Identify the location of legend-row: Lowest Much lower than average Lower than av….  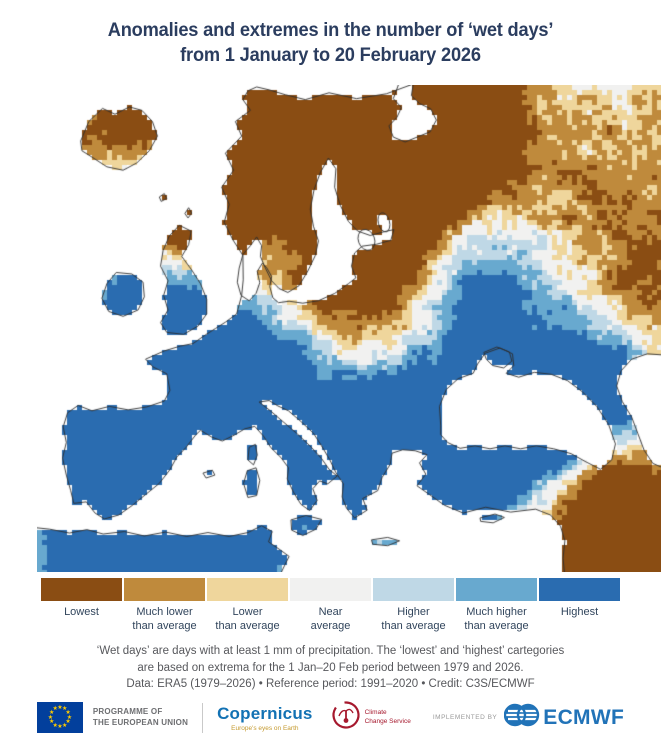
(330, 606).